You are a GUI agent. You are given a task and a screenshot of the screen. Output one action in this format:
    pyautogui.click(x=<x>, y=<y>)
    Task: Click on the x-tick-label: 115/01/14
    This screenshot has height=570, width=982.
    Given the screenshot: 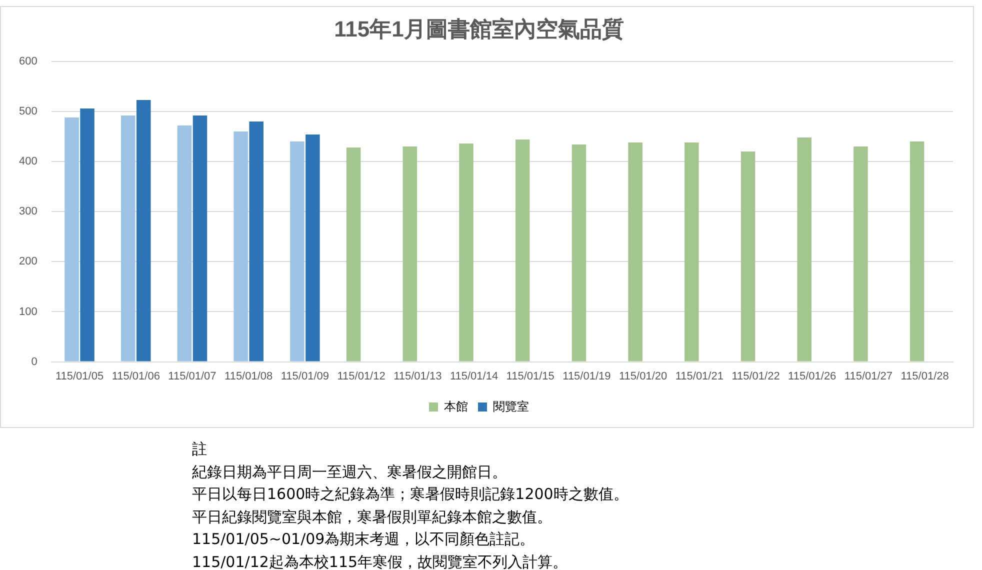 What is the action you would take?
    pyautogui.click(x=474, y=376)
    